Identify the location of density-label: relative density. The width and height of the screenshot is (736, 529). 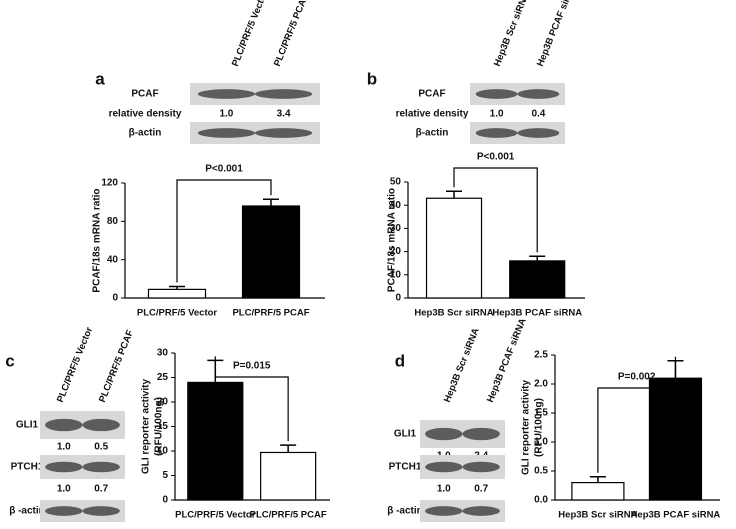
(145, 114).